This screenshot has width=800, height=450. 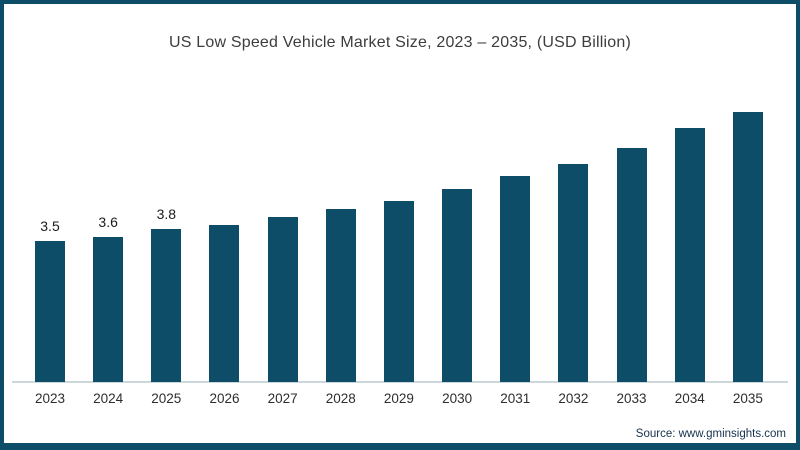 I want to click on x-axis-line, so click(x=400, y=382).